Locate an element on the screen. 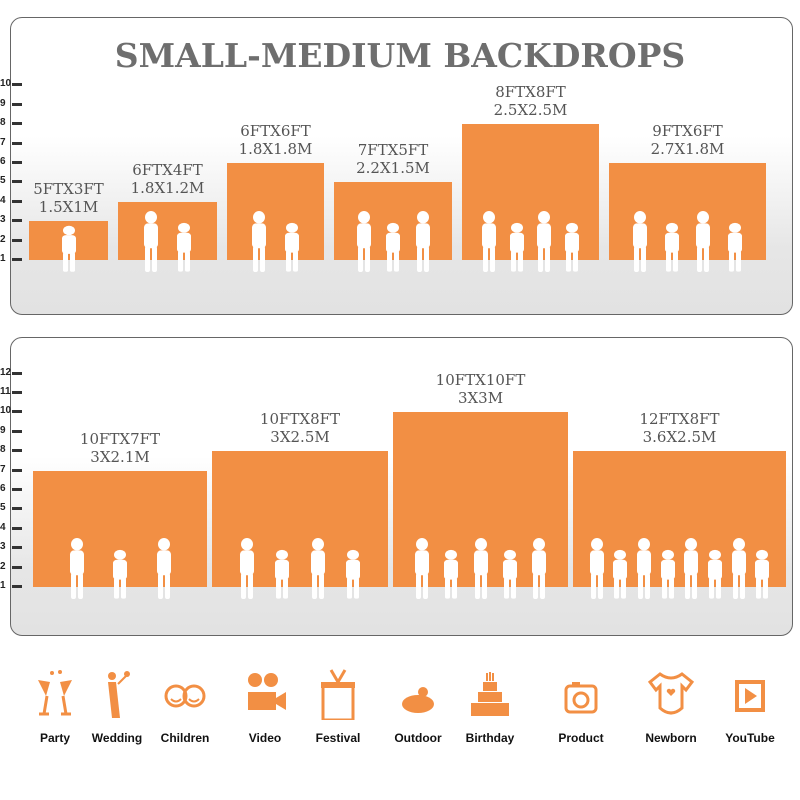 This screenshot has width=800, height=800. backdrop-size-label: 10FTX7FT 3X2.1M is located at coordinates (120, 448).